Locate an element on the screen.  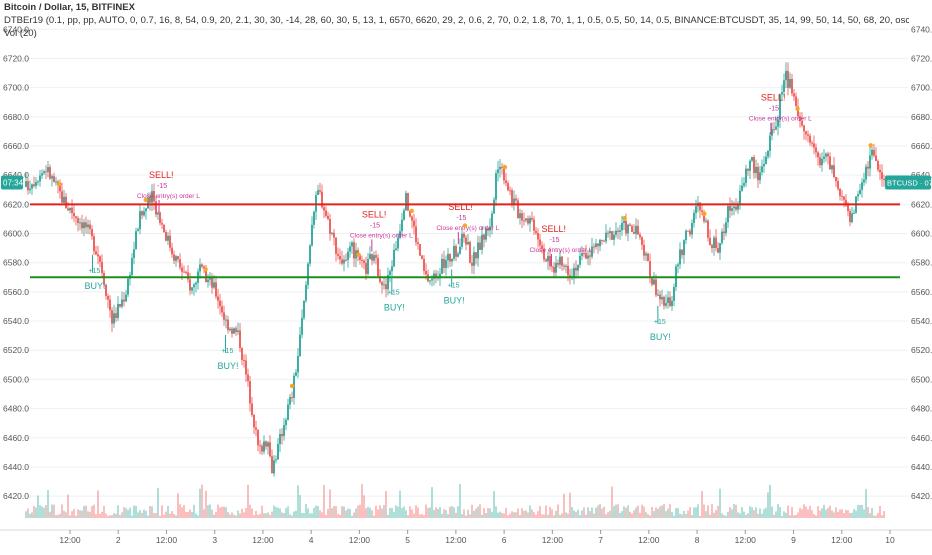
x-tick-label: 12:00 is located at coordinates (746, 540).